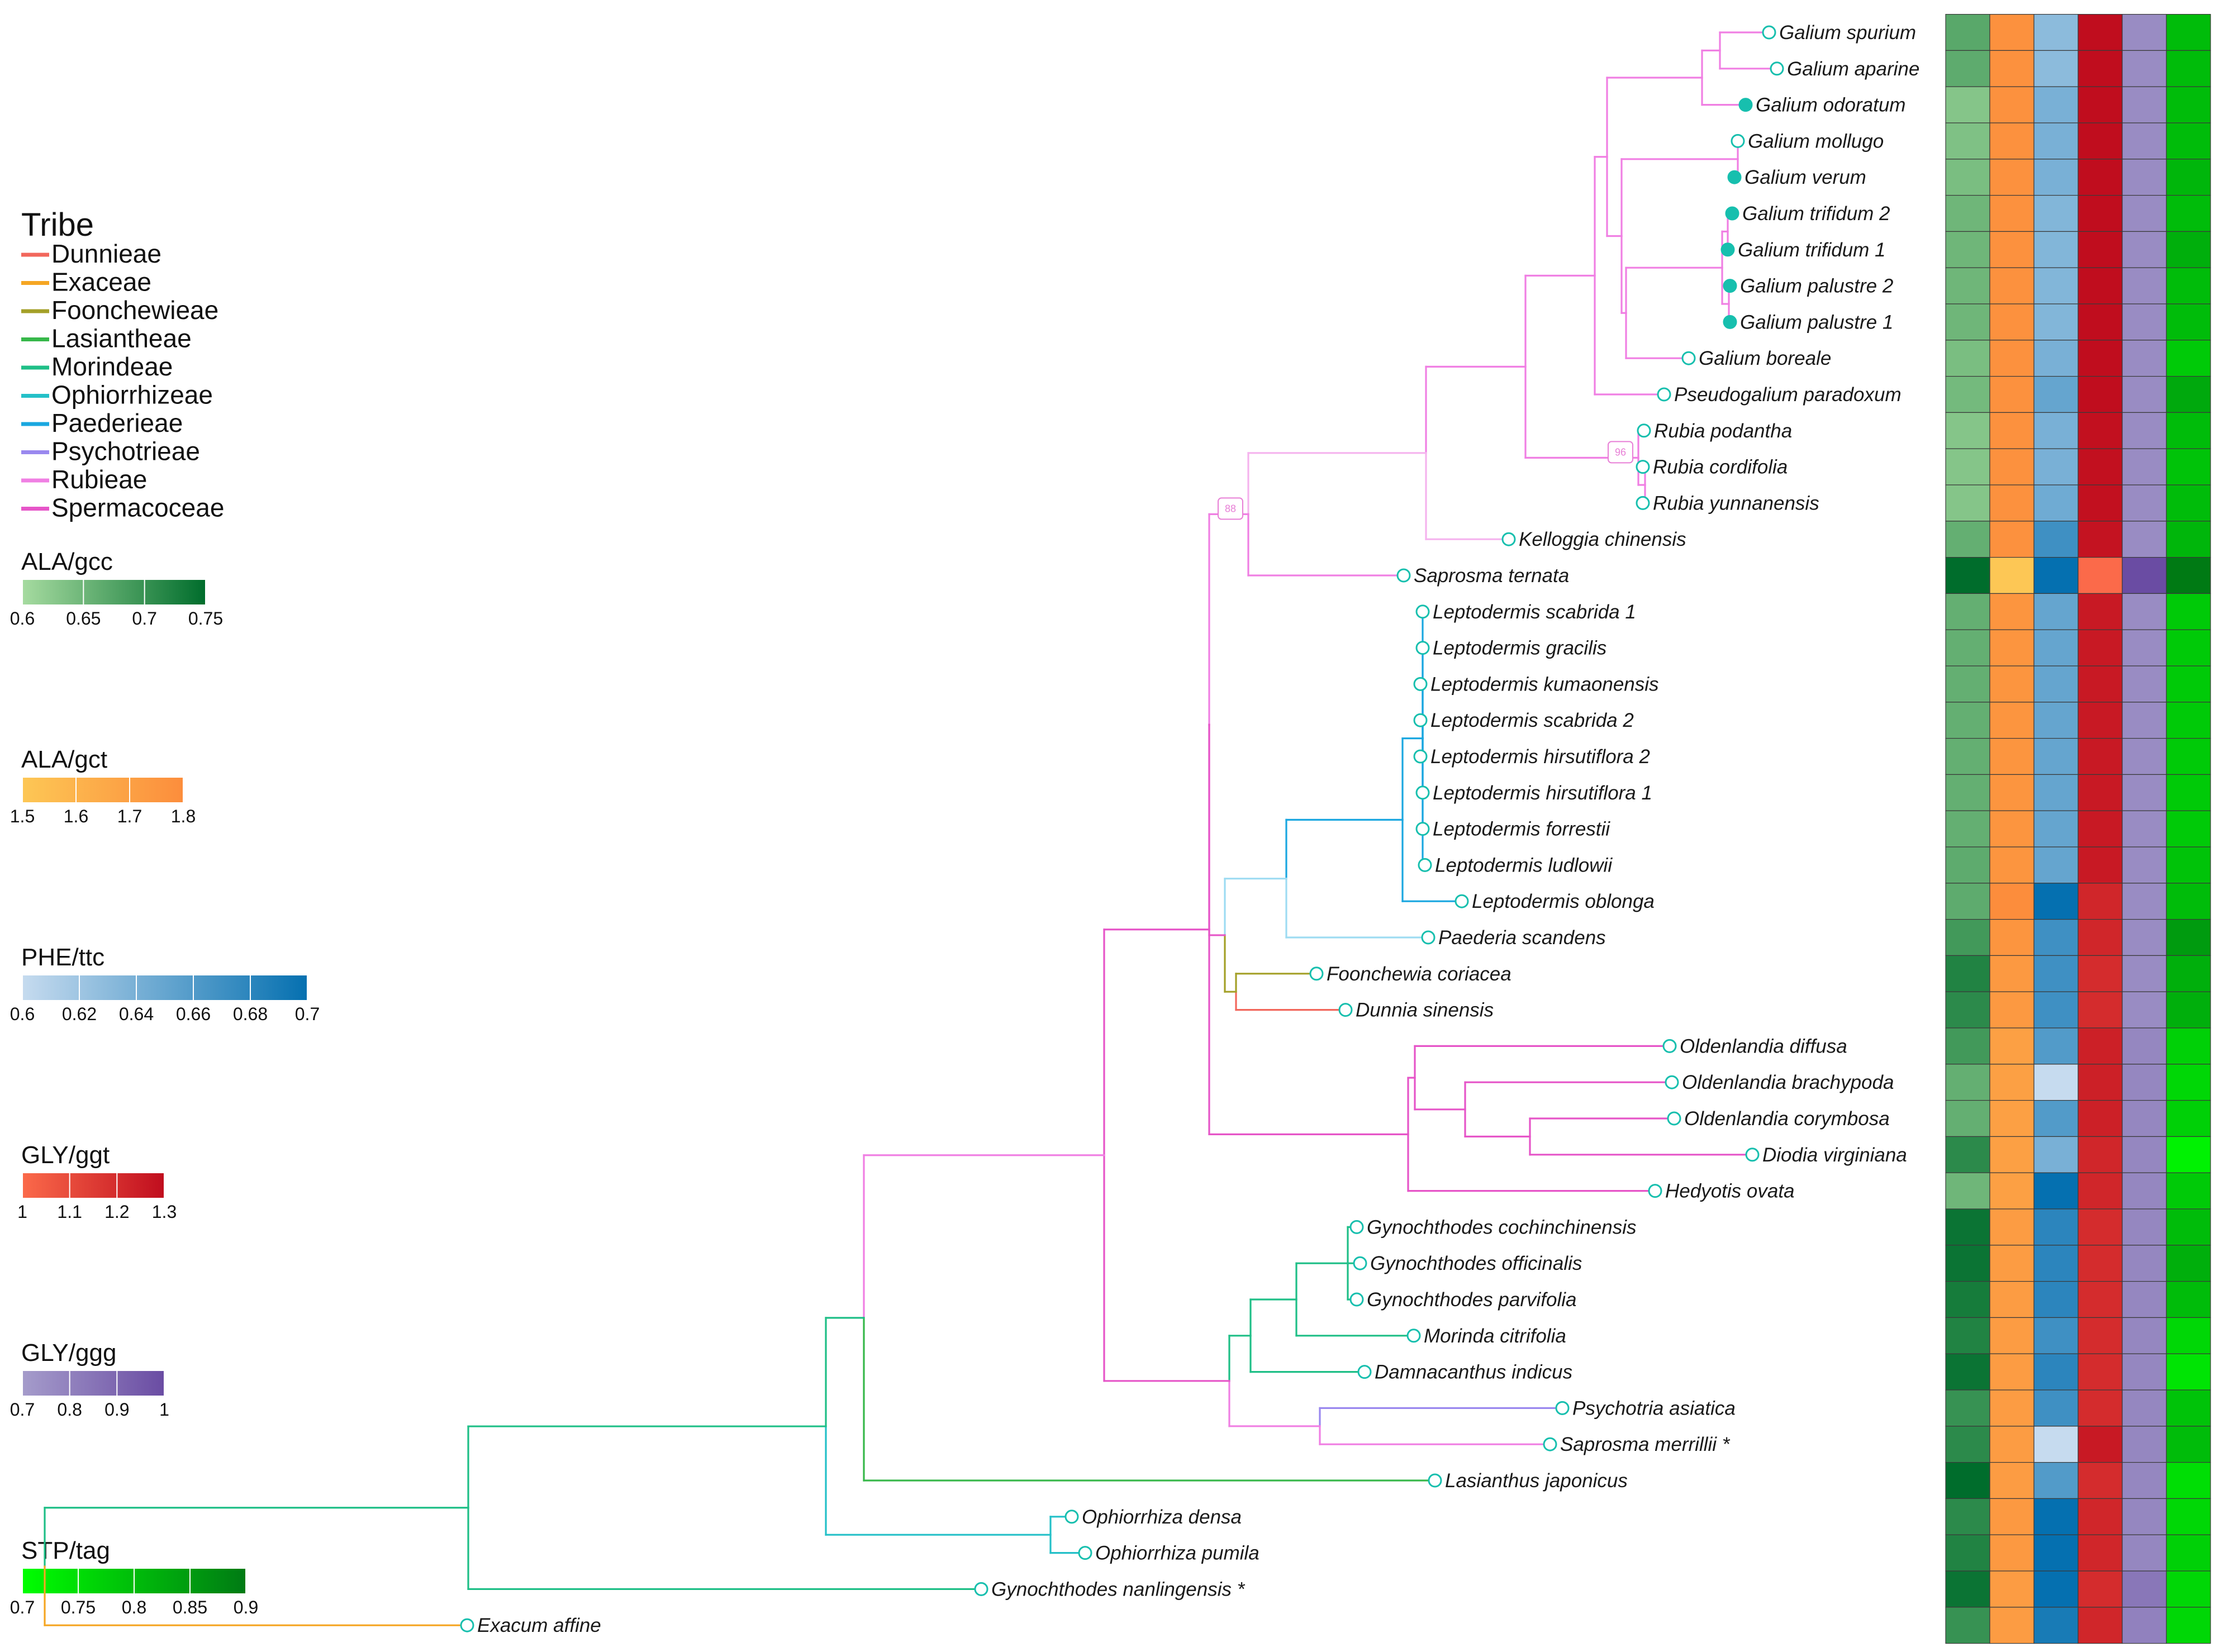  What do you see at coordinates (2056, 1191) in the screenshot?
I see `heatmap-cell-phe-ttc-hedyotis-ovata` at bounding box center [2056, 1191].